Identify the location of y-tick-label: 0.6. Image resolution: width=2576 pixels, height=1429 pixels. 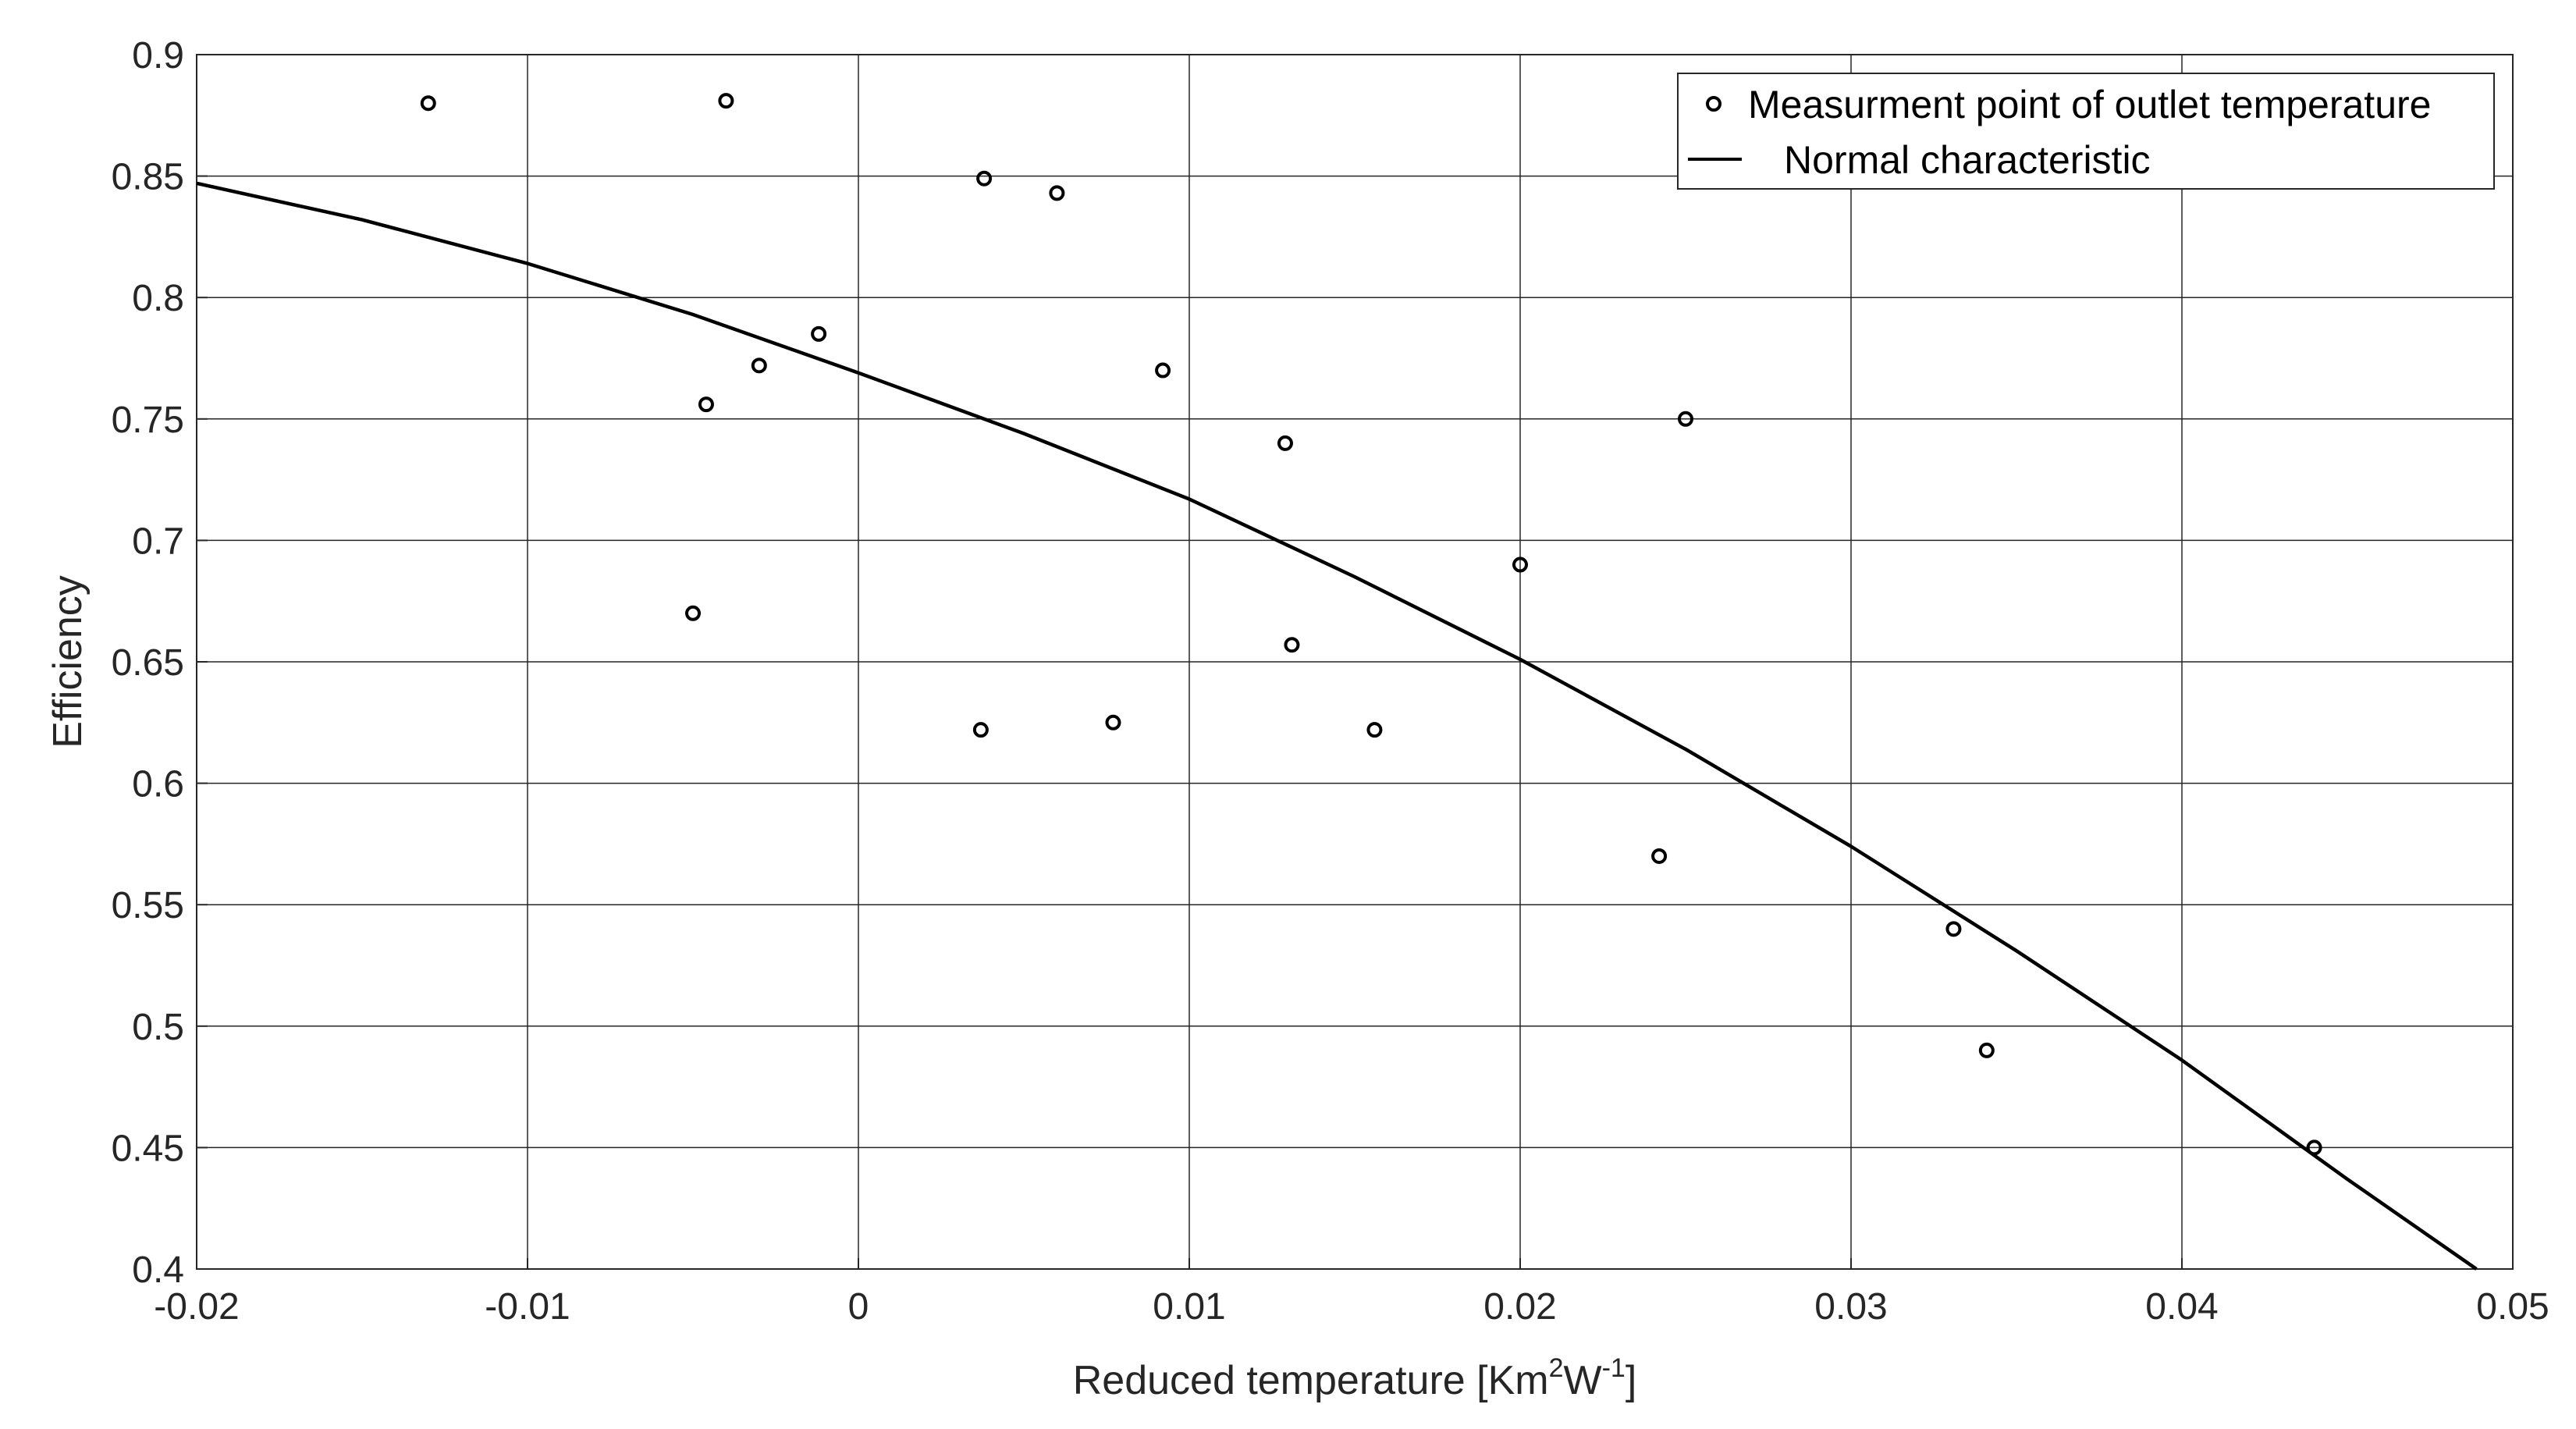
(158, 784).